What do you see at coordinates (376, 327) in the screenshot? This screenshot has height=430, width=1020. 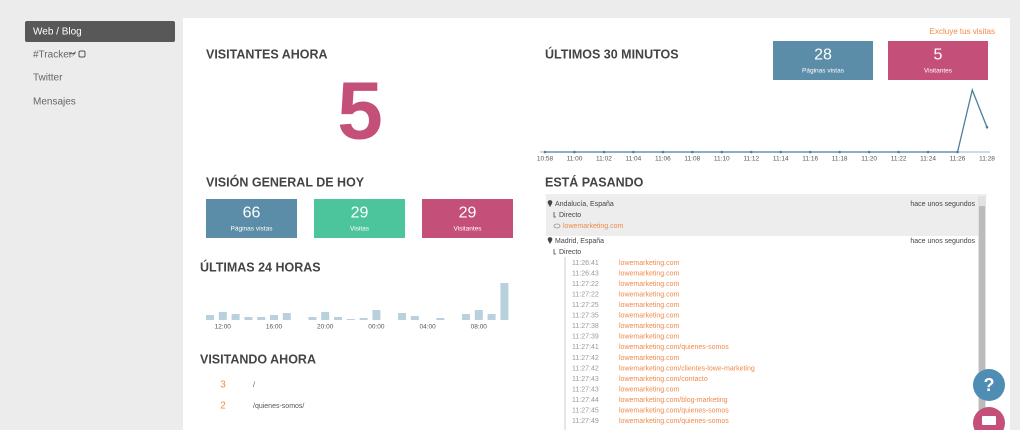 I see `x-tick-label: 00:00` at bounding box center [376, 327].